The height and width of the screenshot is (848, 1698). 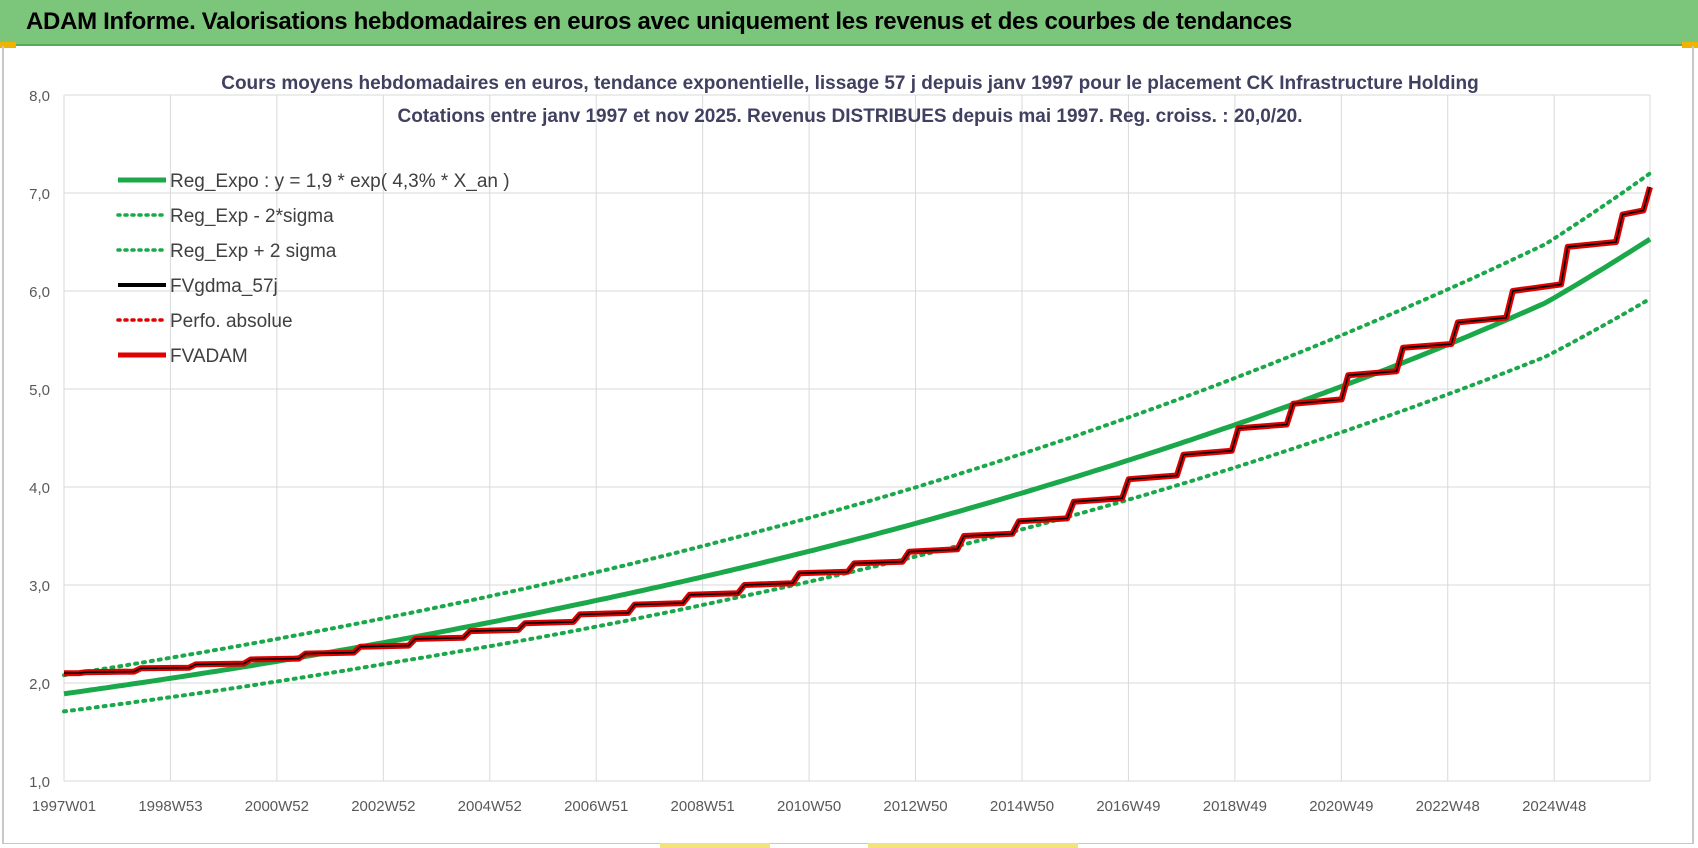 I want to click on x-tick-label: 2004W52, so click(x=490, y=806).